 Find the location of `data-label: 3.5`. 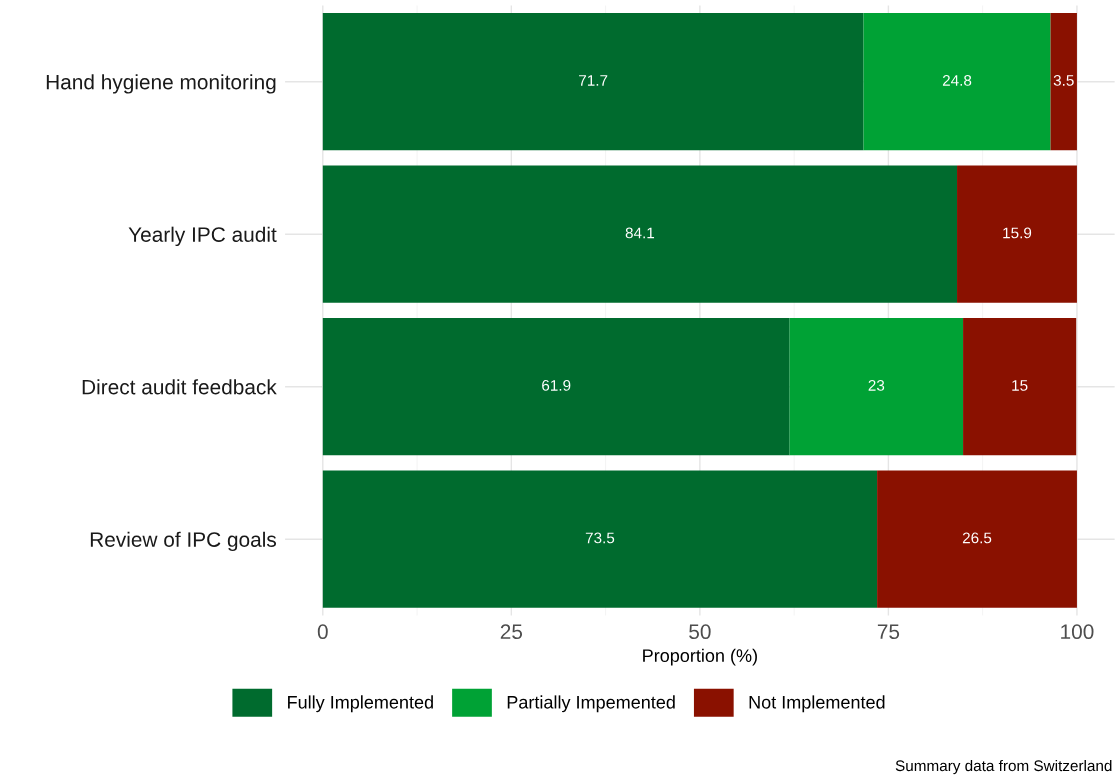

data-label: 3.5 is located at coordinates (1063, 80).